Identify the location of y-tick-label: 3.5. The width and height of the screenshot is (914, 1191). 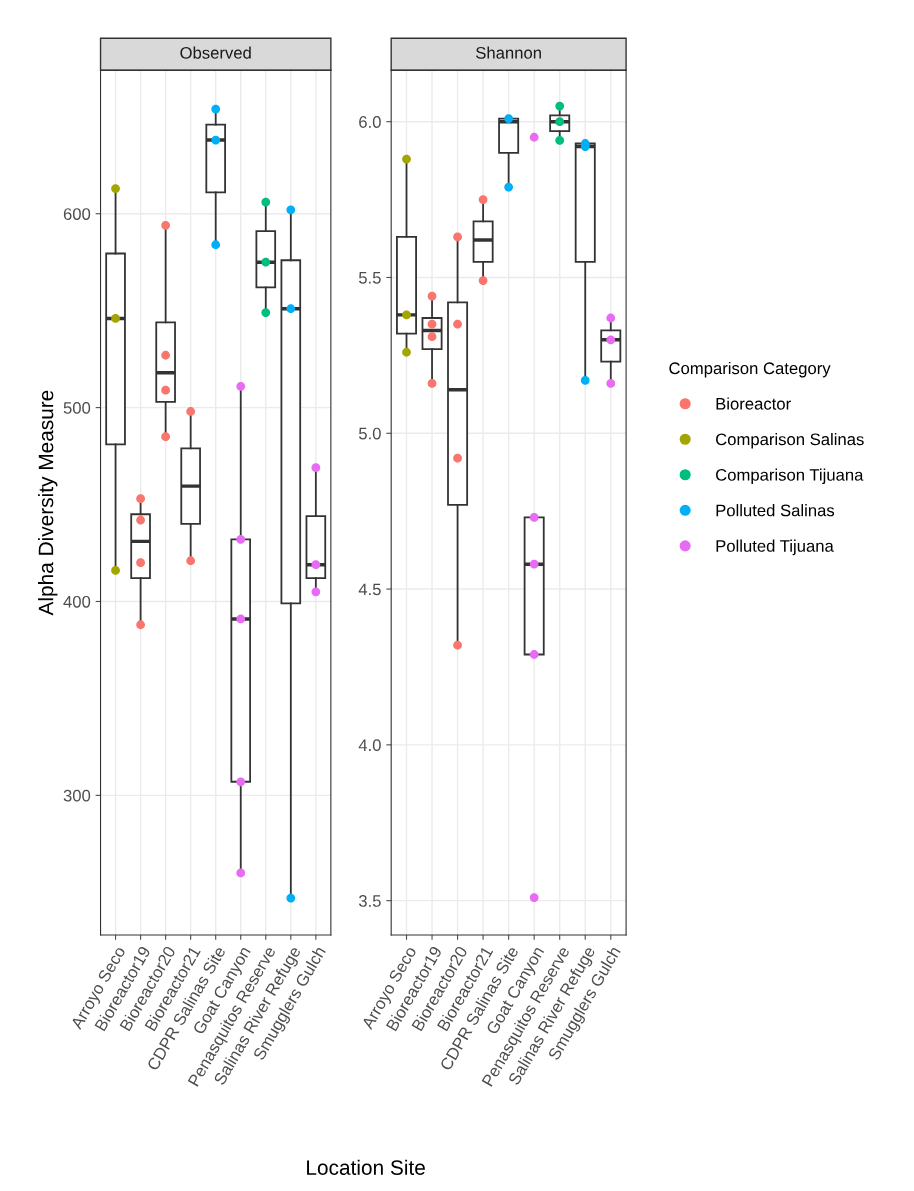
(369, 901).